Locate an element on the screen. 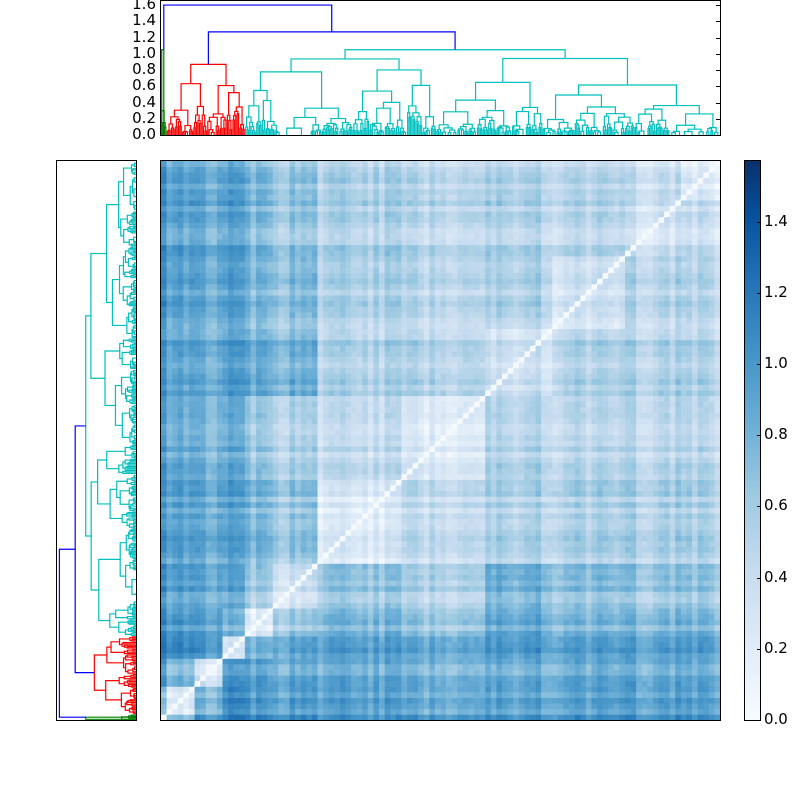 This screenshot has height=800, width=800. top-dendrogram-plot is located at coordinates (440, 69).